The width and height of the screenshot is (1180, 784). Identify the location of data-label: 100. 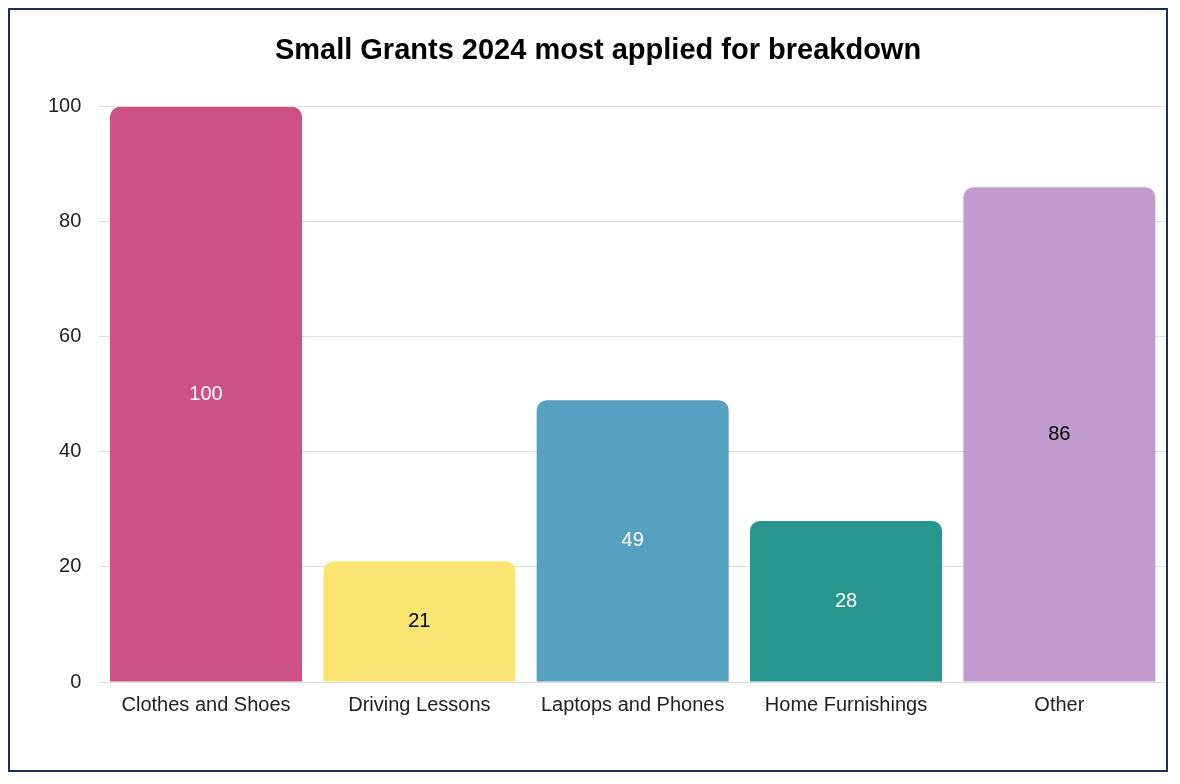
(206, 392).